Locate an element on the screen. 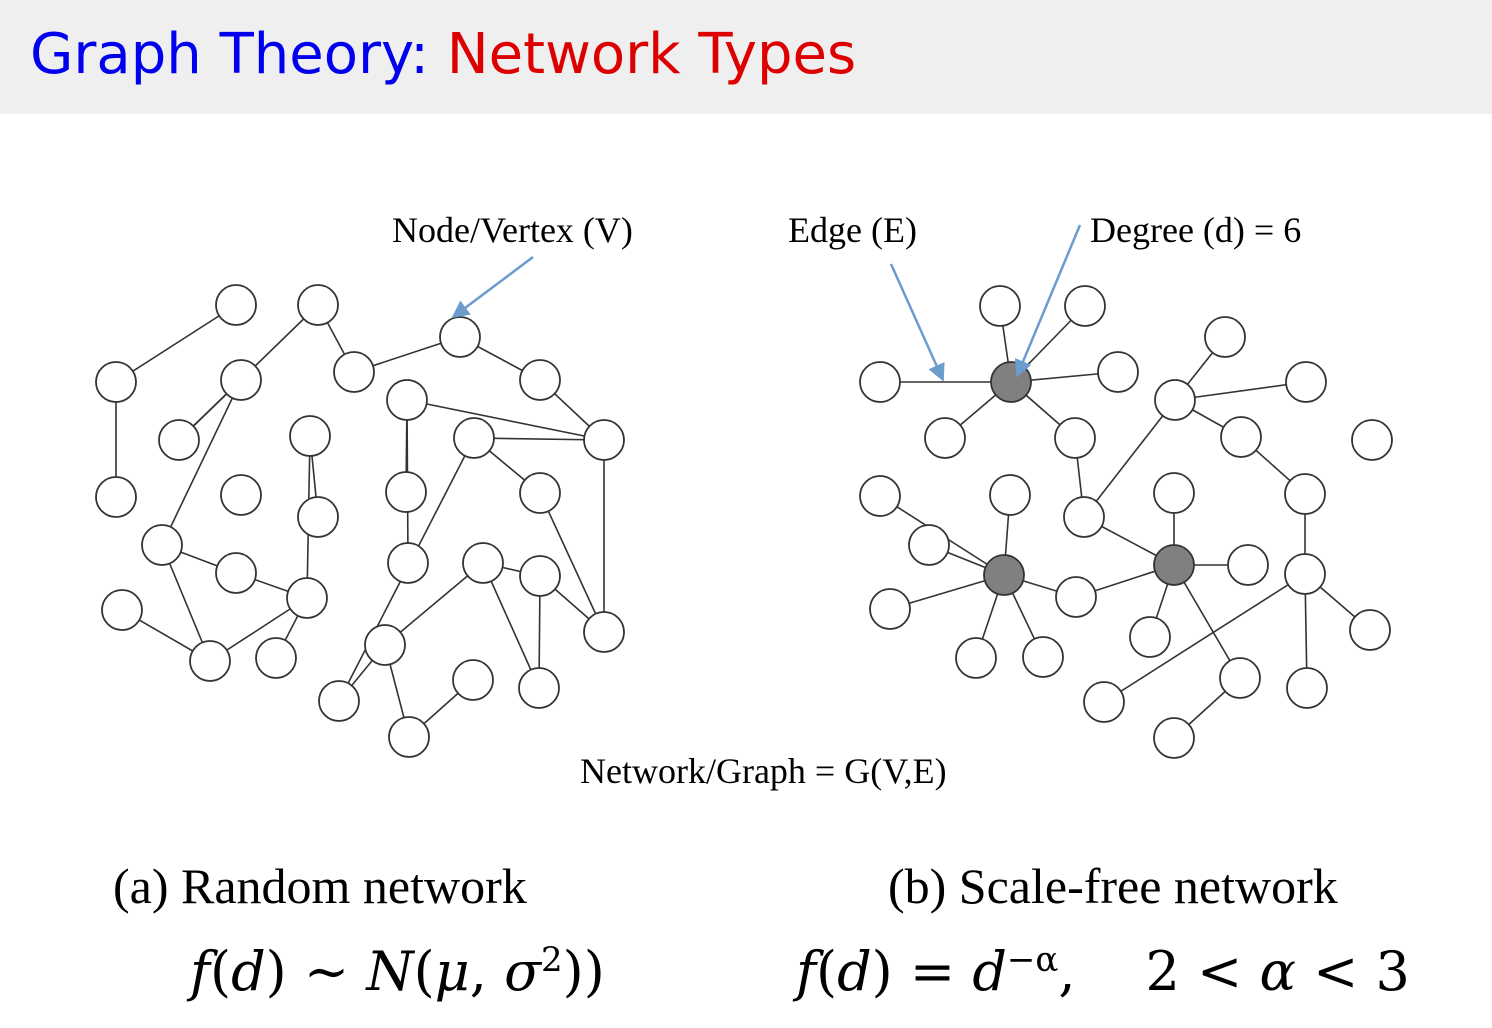  label-network-graph: Network/Graph = G(V,E) is located at coordinates (763, 771).